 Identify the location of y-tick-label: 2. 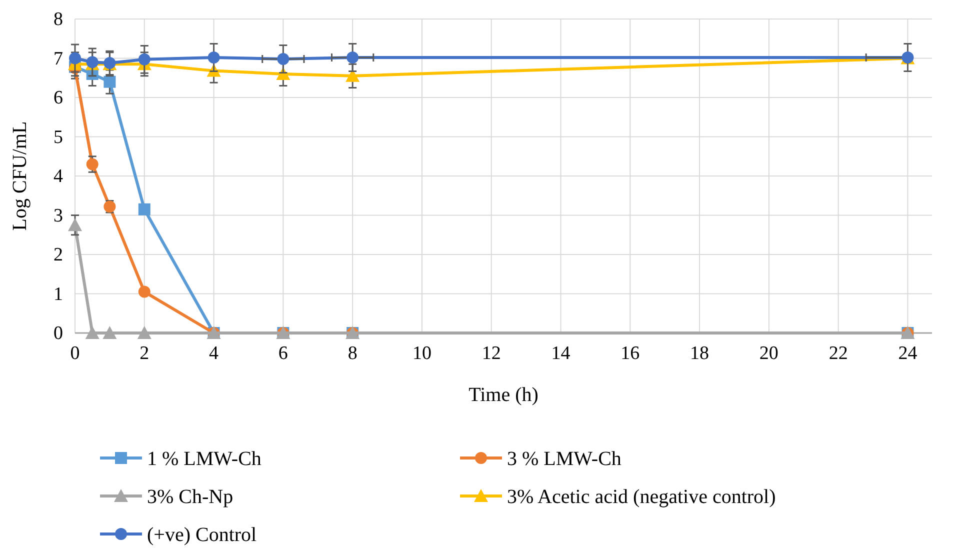
(58, 255).